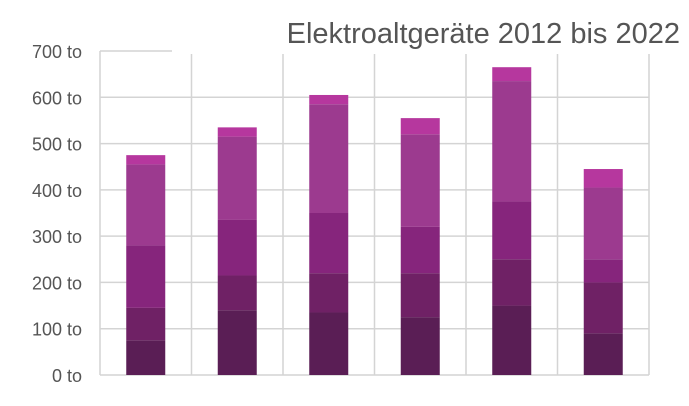  Describe the element at coordinates (57, 145) in the screenshot. I see `y-tick-label: 500 to` at that location.